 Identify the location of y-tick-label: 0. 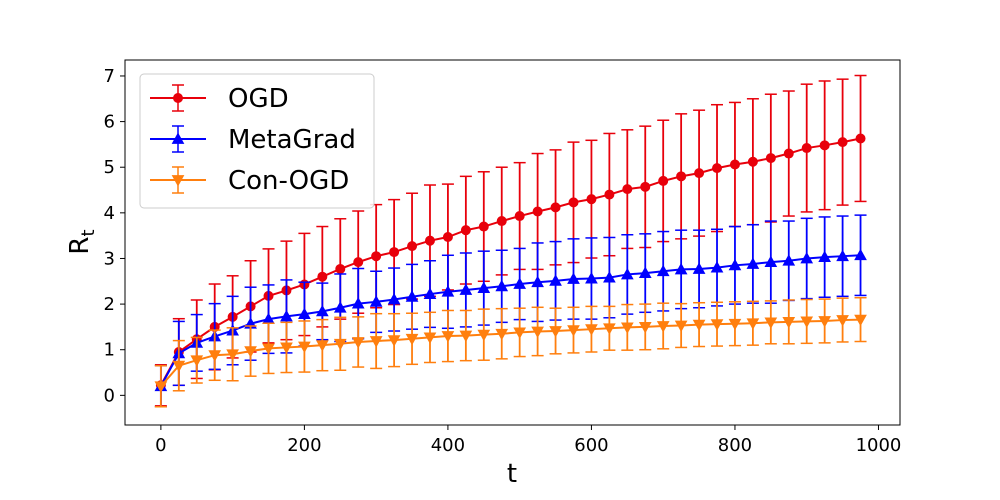
(109, 395).